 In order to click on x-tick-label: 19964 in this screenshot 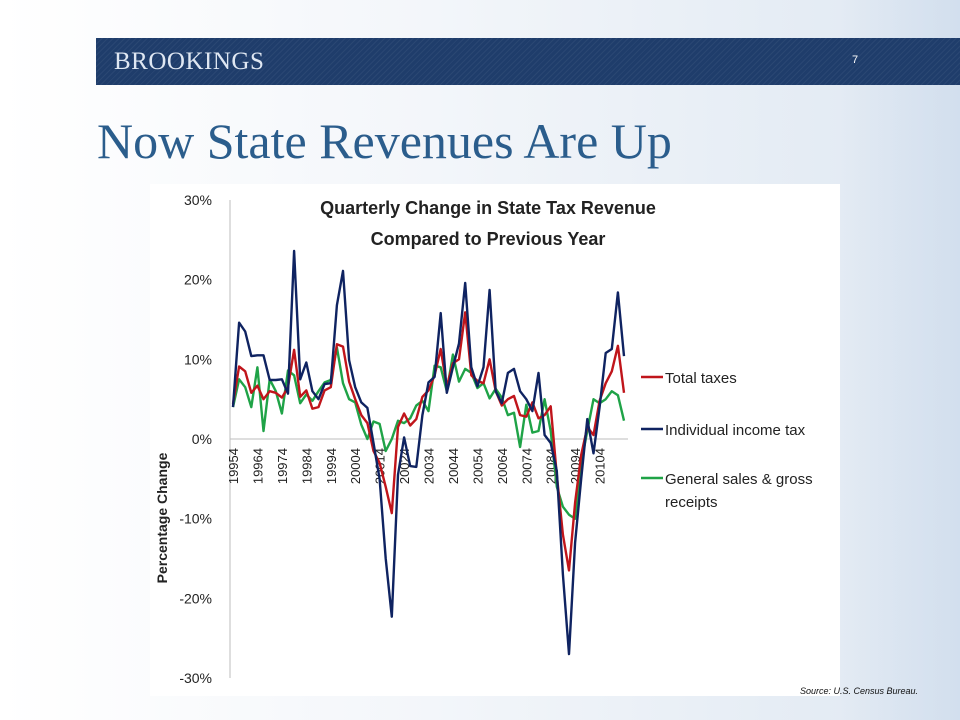, I will do `click(257, 466)`.